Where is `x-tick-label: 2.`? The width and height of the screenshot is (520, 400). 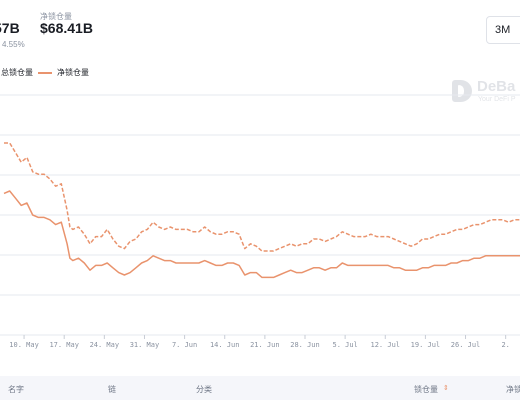 x-tick-label: 2. is located at coordinates (505, 345).